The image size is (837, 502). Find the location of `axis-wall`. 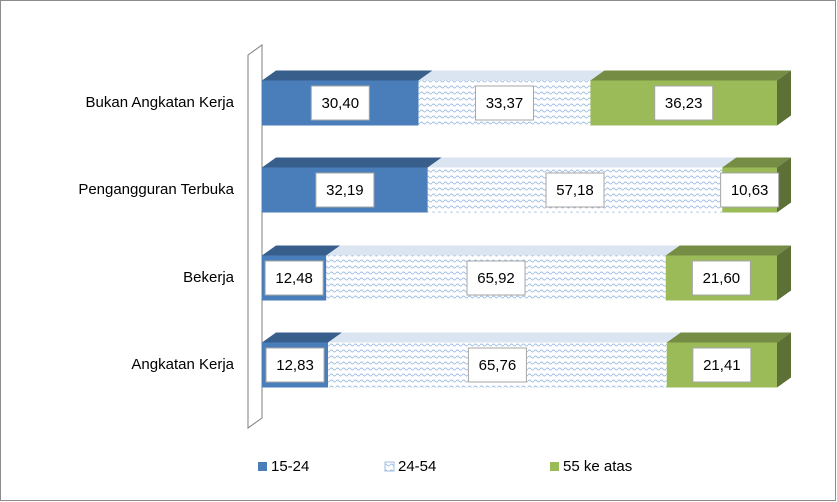

axis-wall is located at coordinates (255, 236).